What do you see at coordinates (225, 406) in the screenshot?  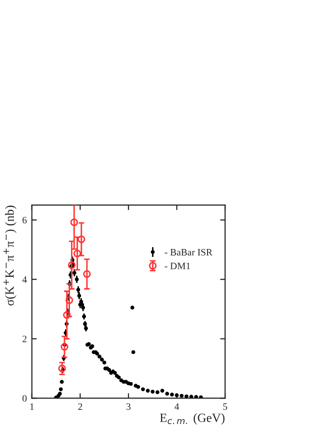 I see `x-tick-label: 5` at bounding box center [225, 406].